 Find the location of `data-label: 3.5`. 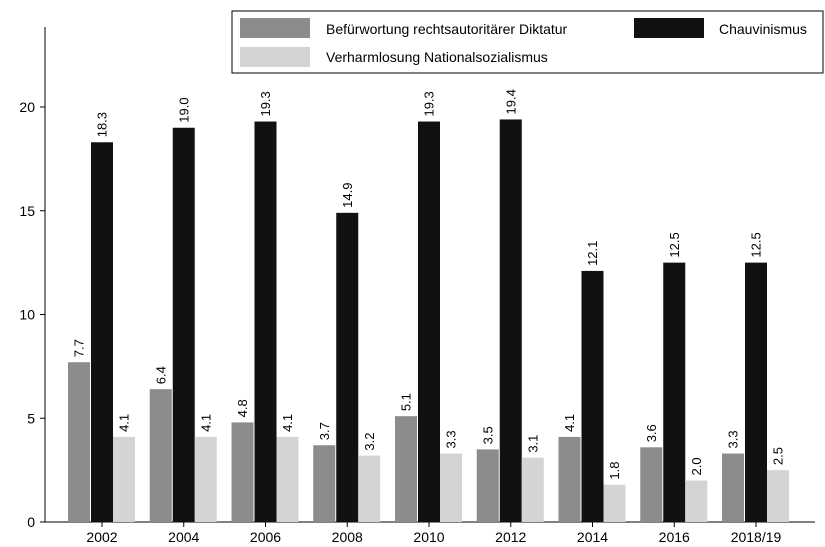

data-label: 3.5 is located at coordinates (487, 435).